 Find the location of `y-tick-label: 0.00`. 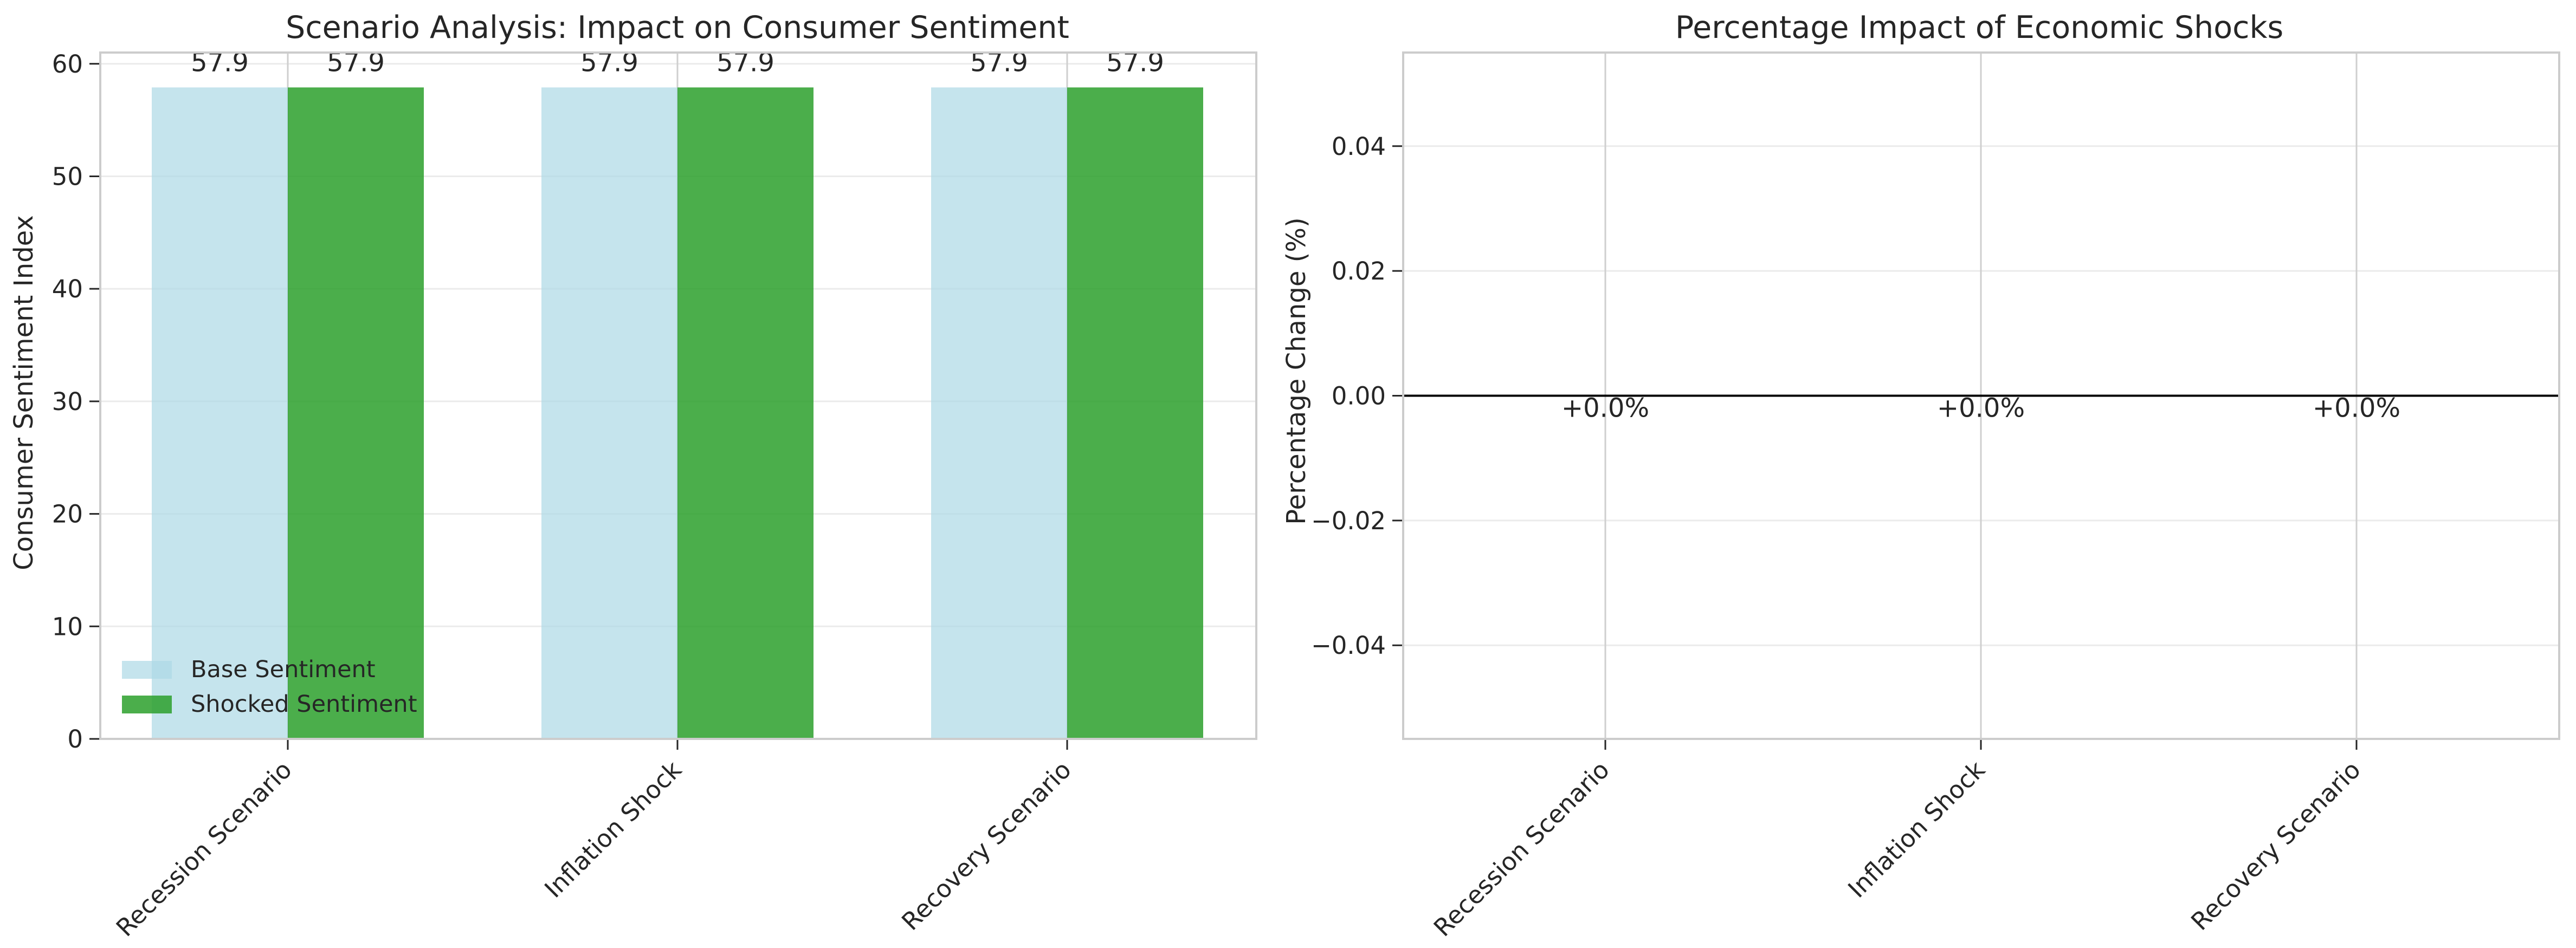

y-tick-label: 0.00 is located at coordinates (1359, 396).